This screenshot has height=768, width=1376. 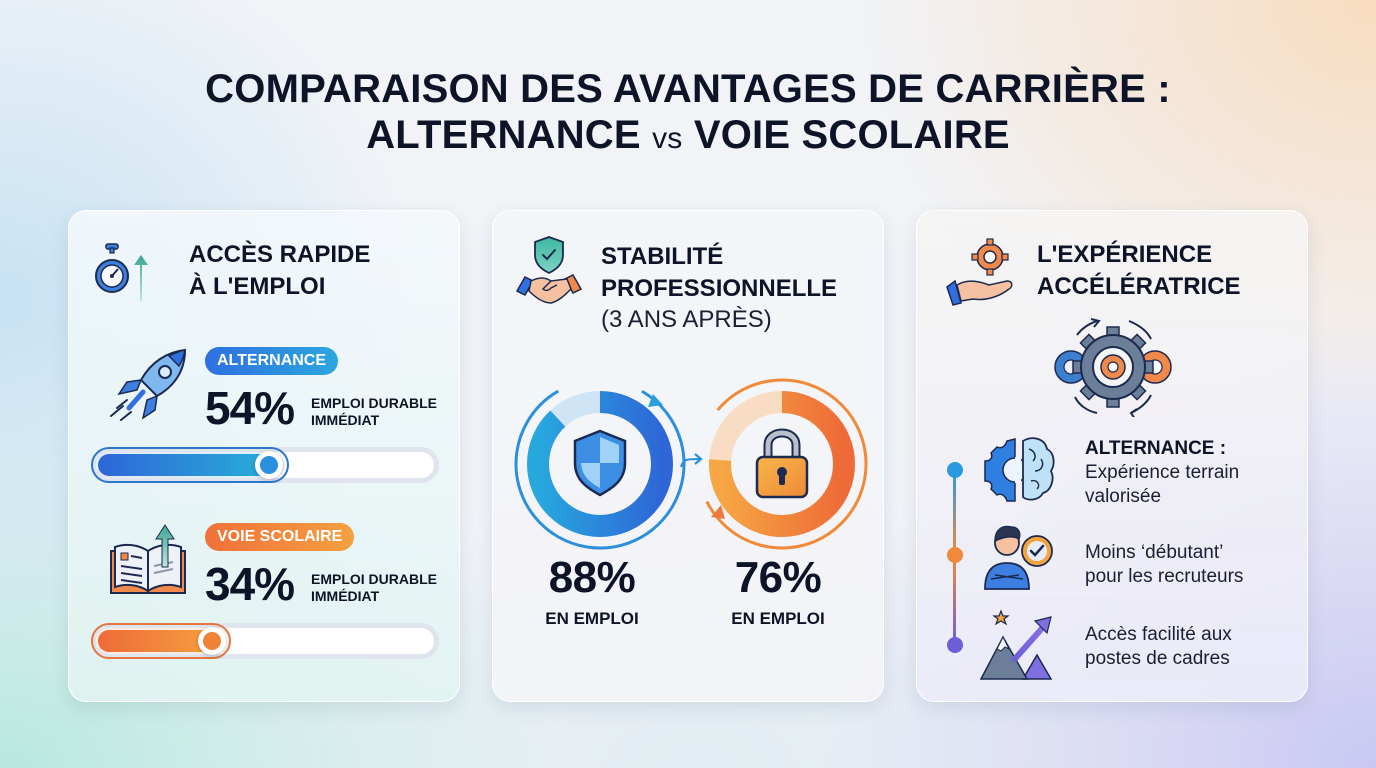 I want to click on item-moins-debutant: Moins ‘débutant’ pour les recruteurs, so click(x=1164, y=564).